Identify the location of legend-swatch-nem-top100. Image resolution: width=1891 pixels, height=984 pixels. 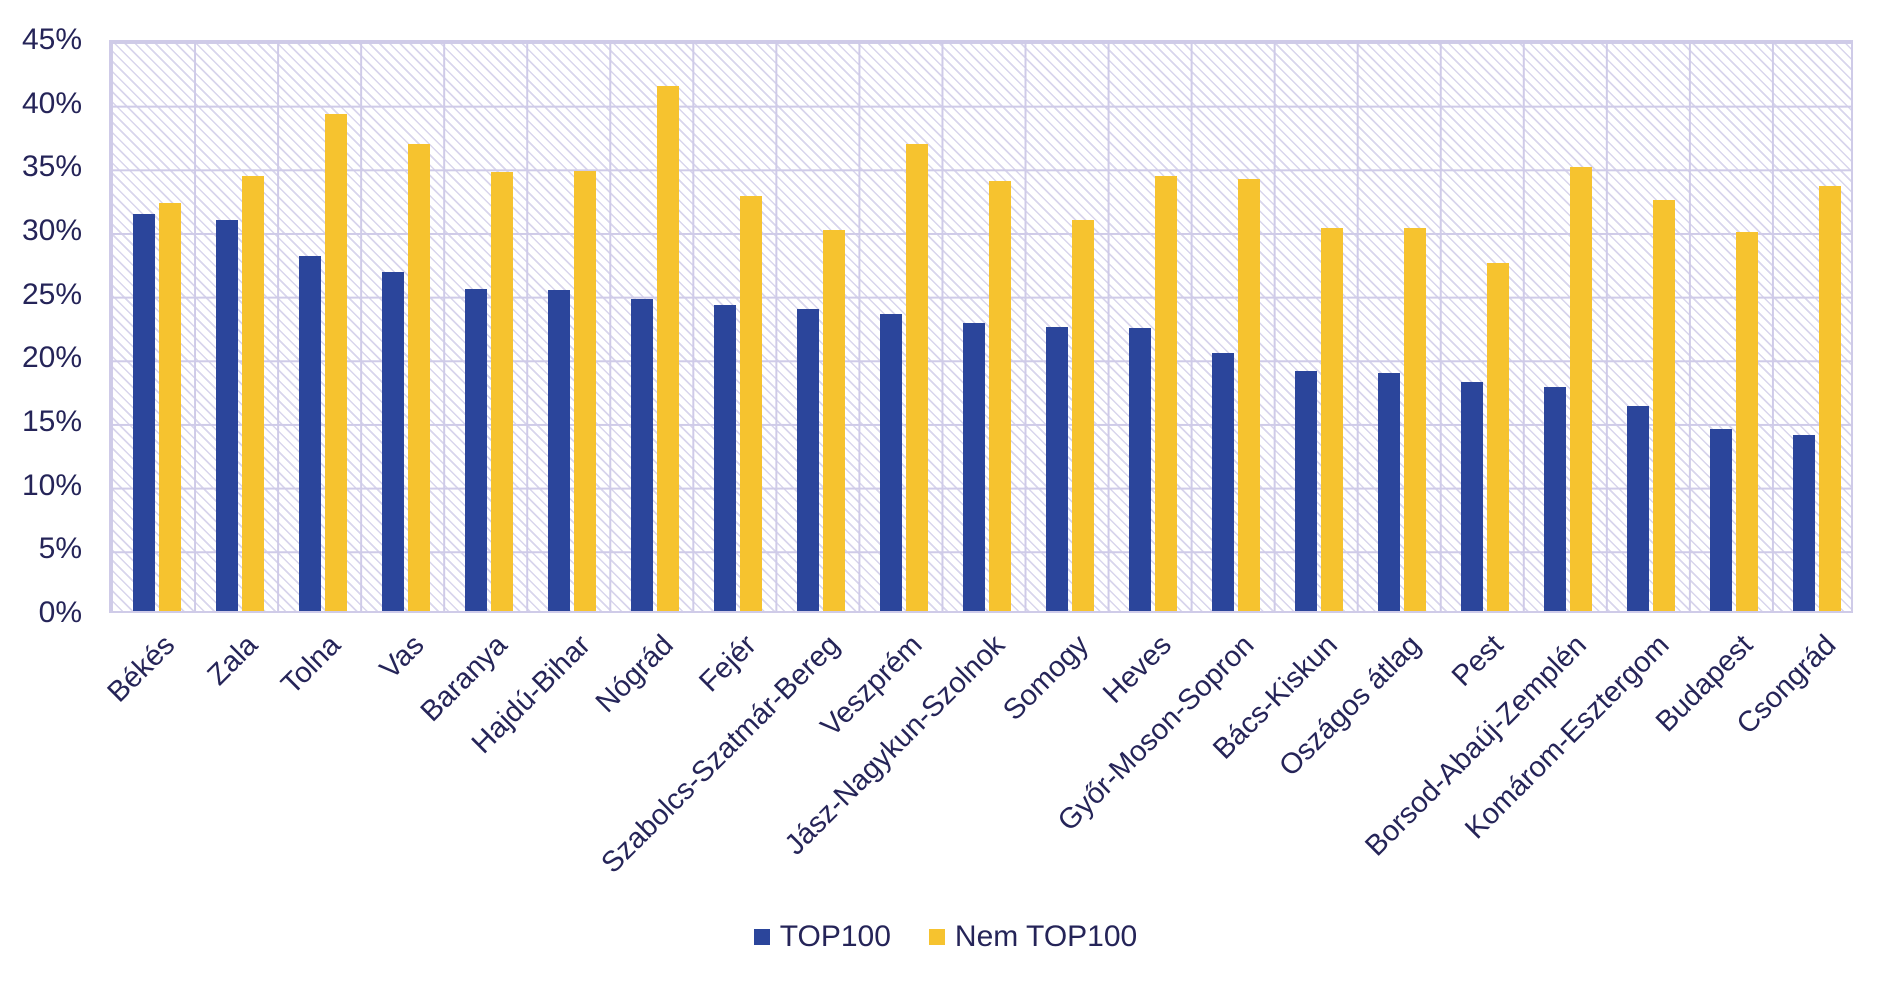
(936, 937).